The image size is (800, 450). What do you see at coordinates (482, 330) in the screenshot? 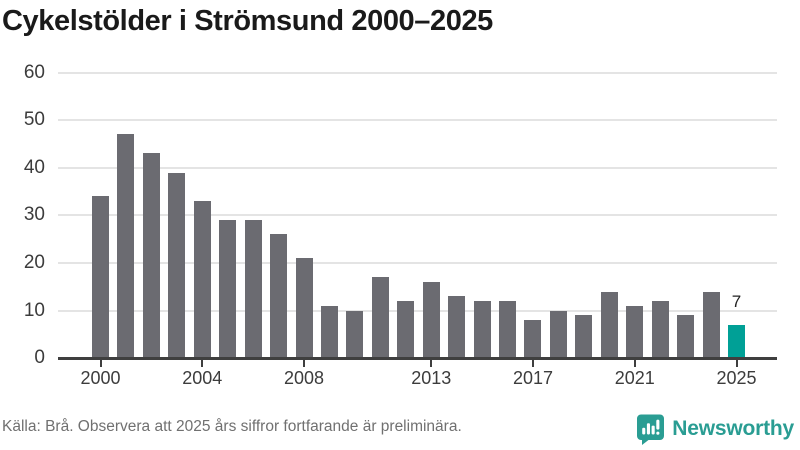
I see `bar-2015` at bounding box center [482, 330].